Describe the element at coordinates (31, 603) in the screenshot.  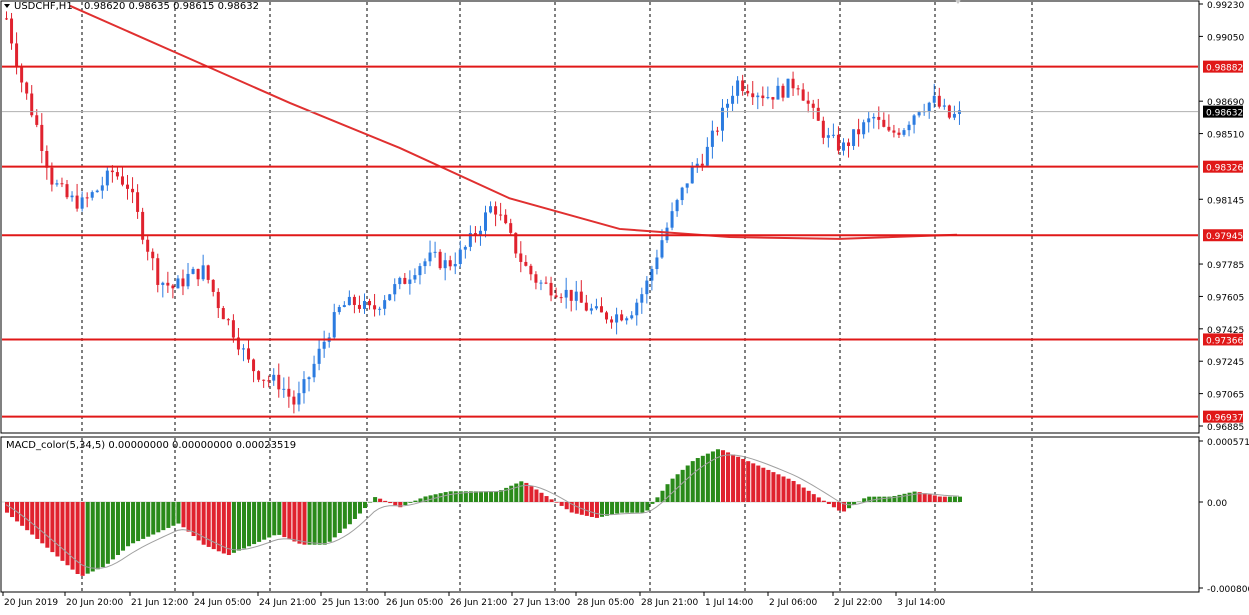
I see `x-tick-label: 20 Jun 2019` at that location.